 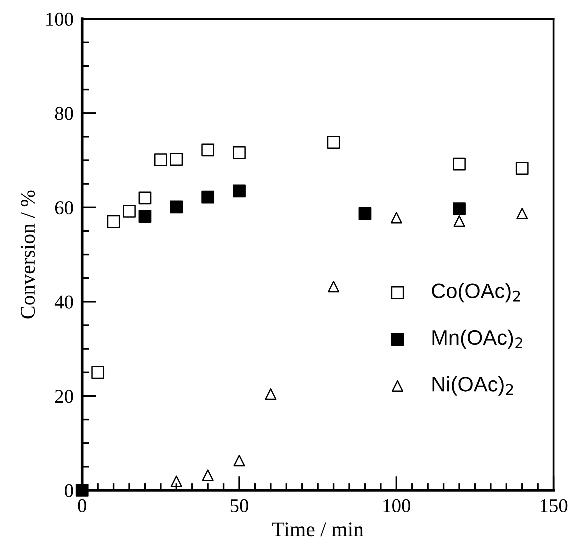 I want to click on y-tick-label: 80, so click(x=64, y=113).